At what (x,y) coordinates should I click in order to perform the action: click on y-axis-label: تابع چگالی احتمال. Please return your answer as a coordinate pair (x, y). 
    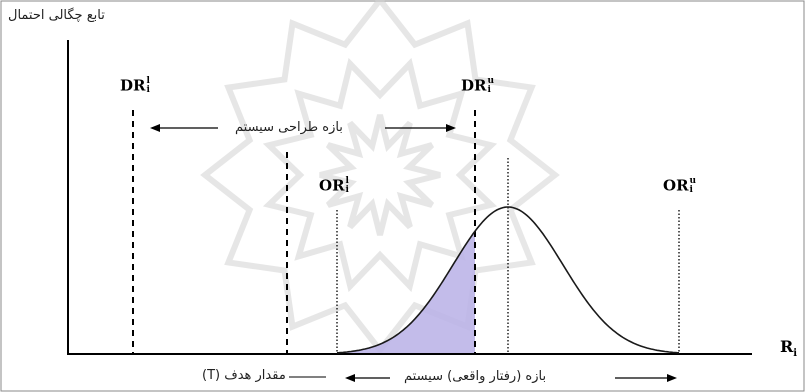
    Looking at the image, I should click on (56, 15).